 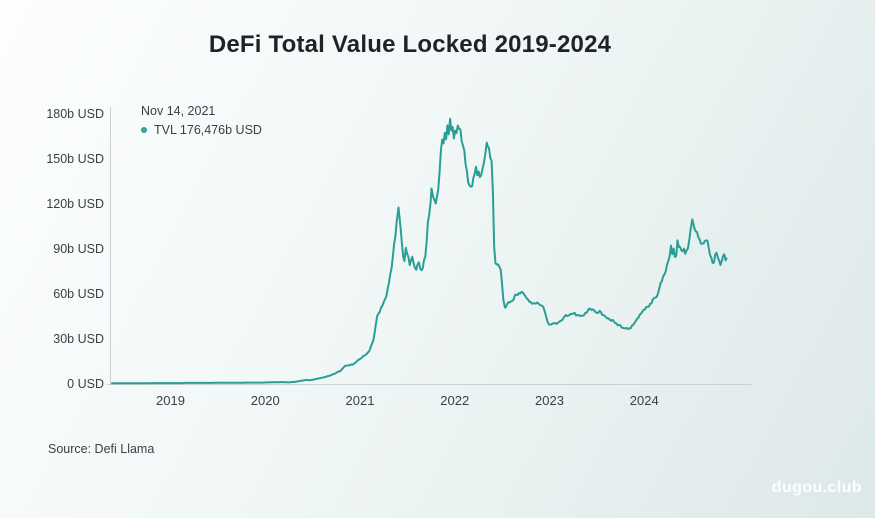 I want to click on x-tick-label: 2024, so click(x=644, y=400).